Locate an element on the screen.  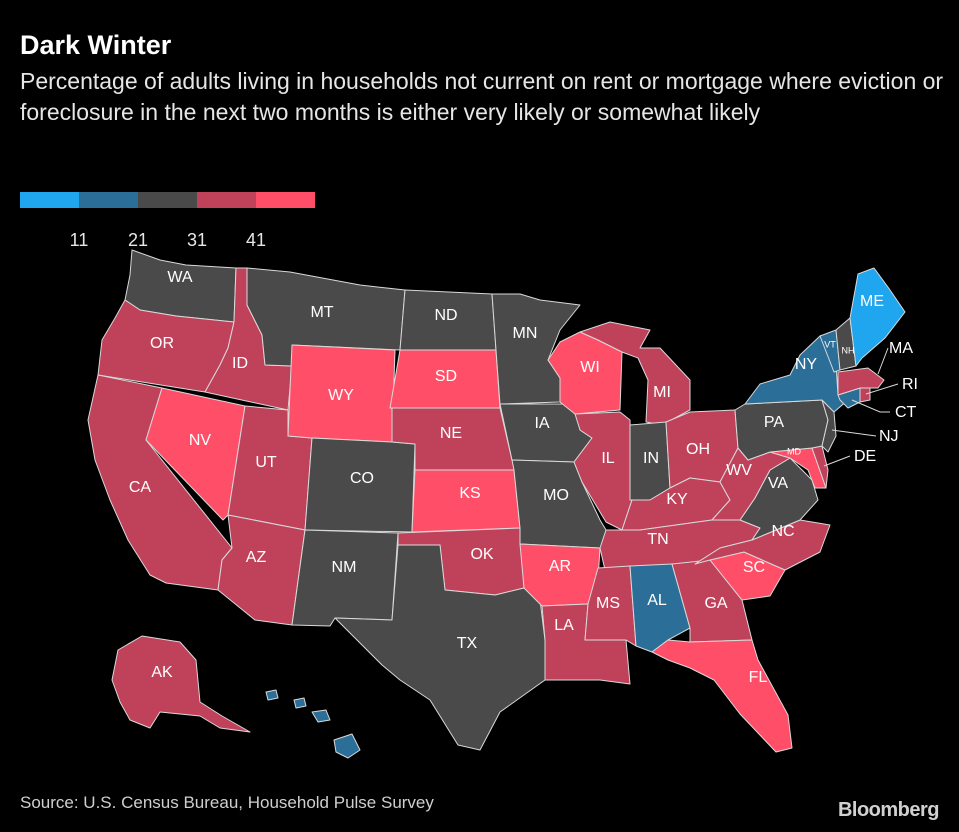
legend-tick: 11 is located at coordinates (79, 240).